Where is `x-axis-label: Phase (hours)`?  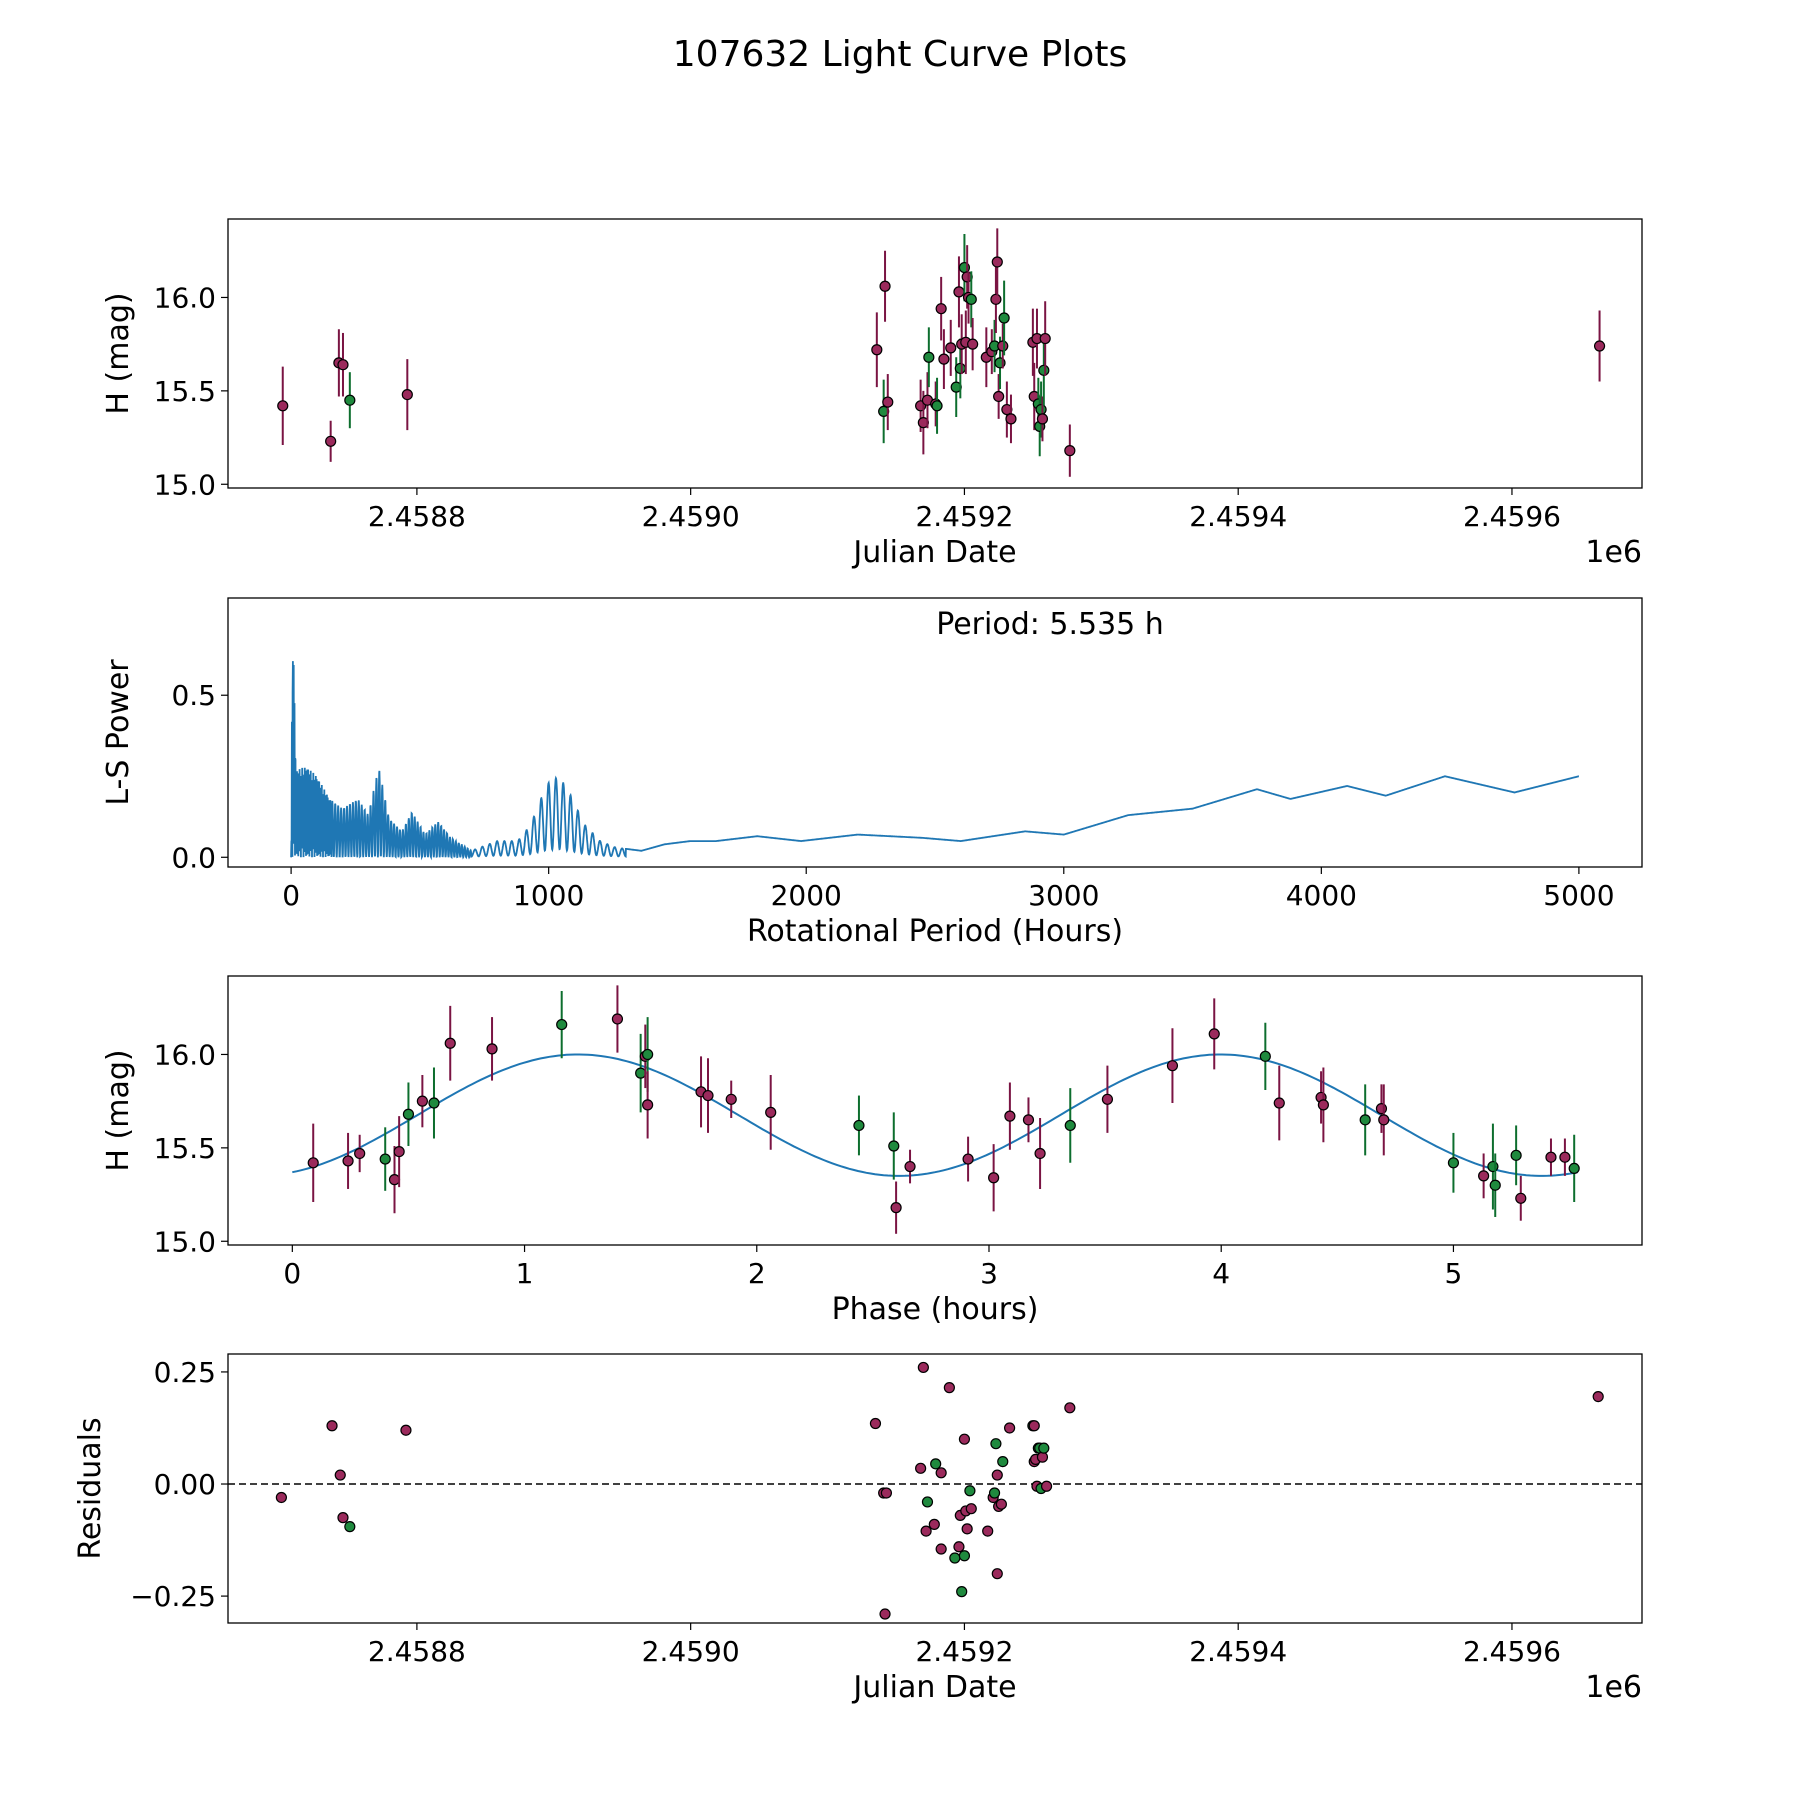
x-axis-label: Phase (hours) is located at coordinates (935, 1309).